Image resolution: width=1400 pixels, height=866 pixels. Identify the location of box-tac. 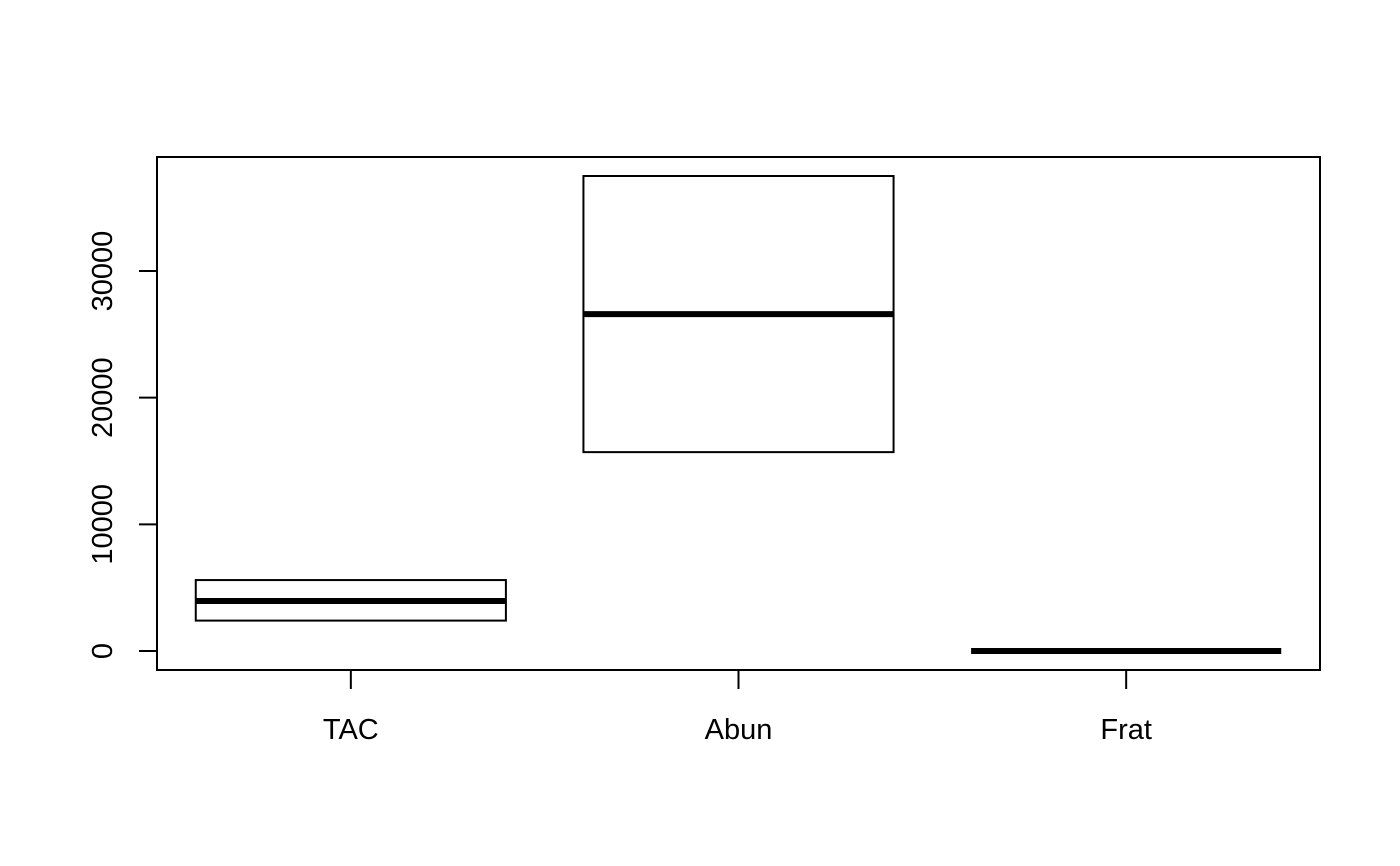
(350, 600).